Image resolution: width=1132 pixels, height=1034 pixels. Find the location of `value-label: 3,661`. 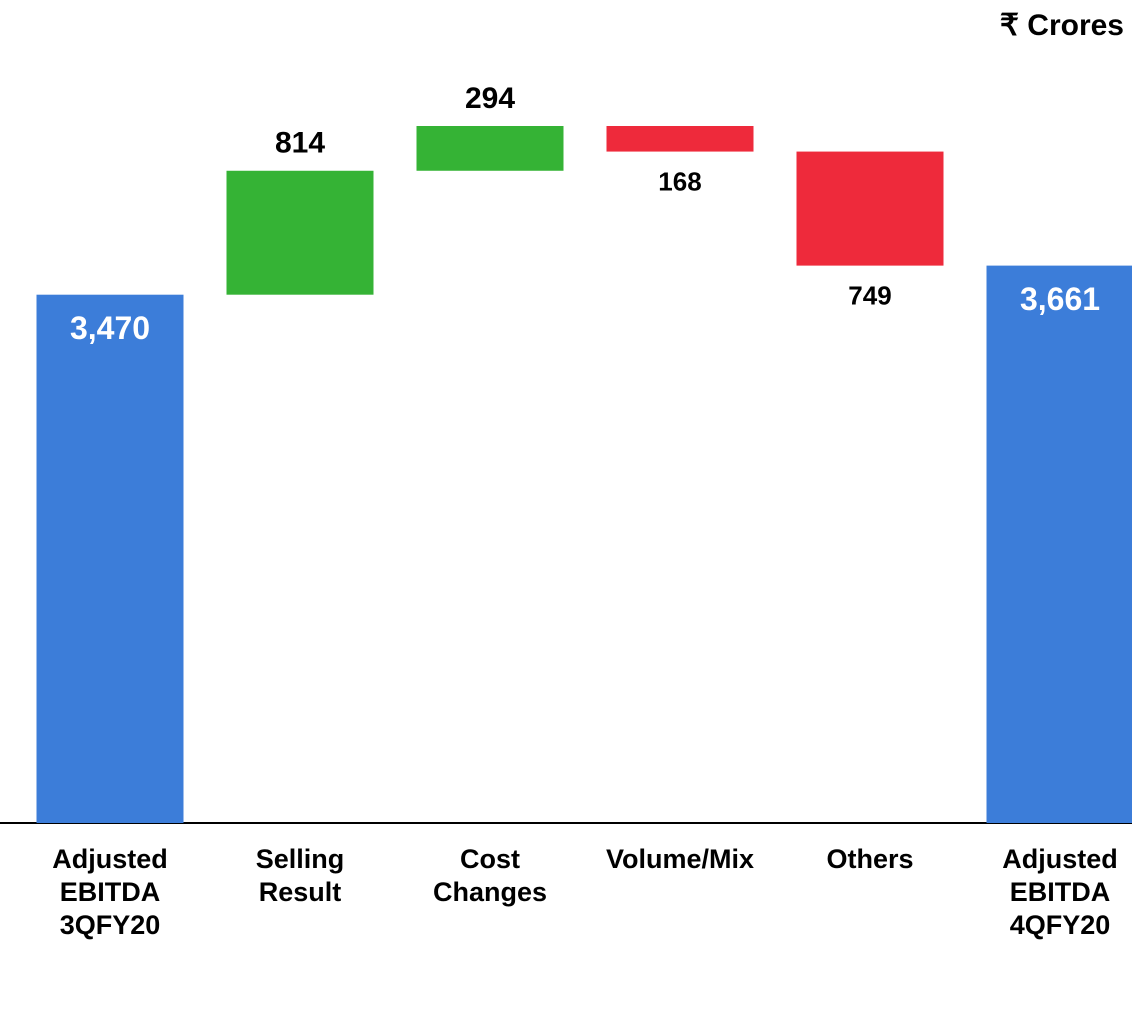

value-label: 3,661 is located at coordinates (1060, 299).